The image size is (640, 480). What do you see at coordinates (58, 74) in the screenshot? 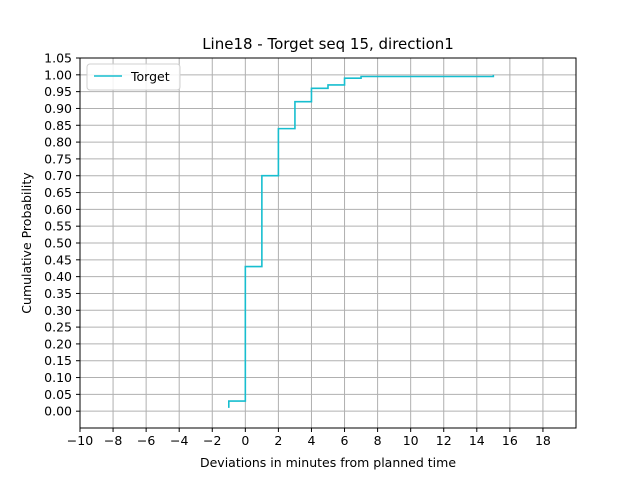
I see `y-tick-label: 1.00` at bounding box center [58, 74].